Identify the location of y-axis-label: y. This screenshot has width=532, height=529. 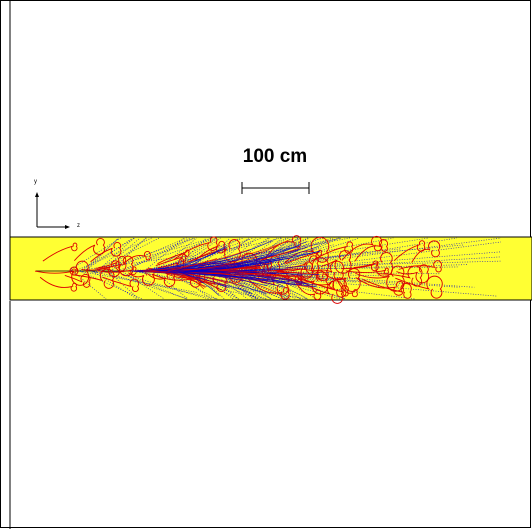
(35, 182).